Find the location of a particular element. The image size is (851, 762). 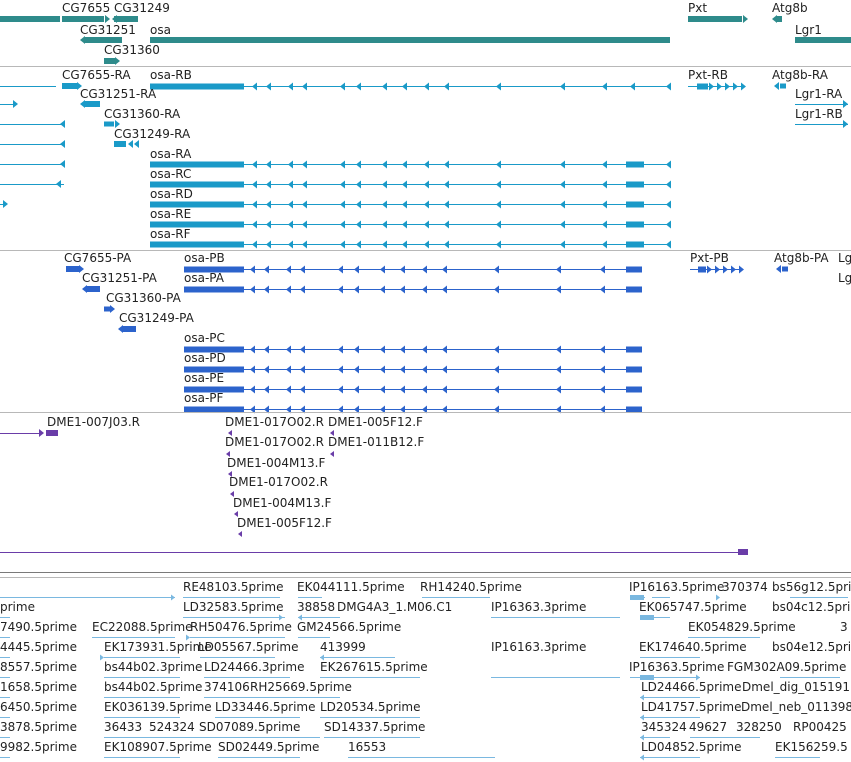

est-label: EK054829.5prime is located at coordinates (742, 627).